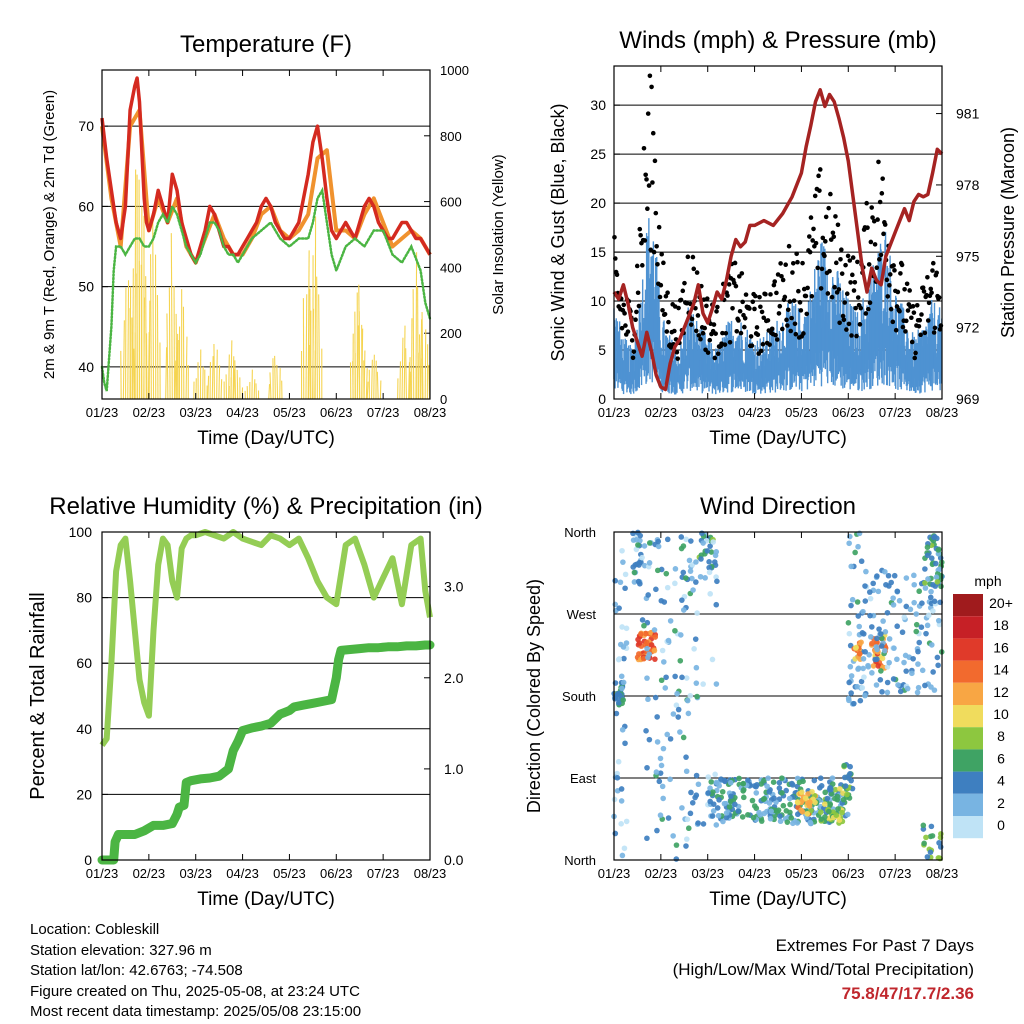  I want to click on x-tick-label: 07/23, so click(383, 412).